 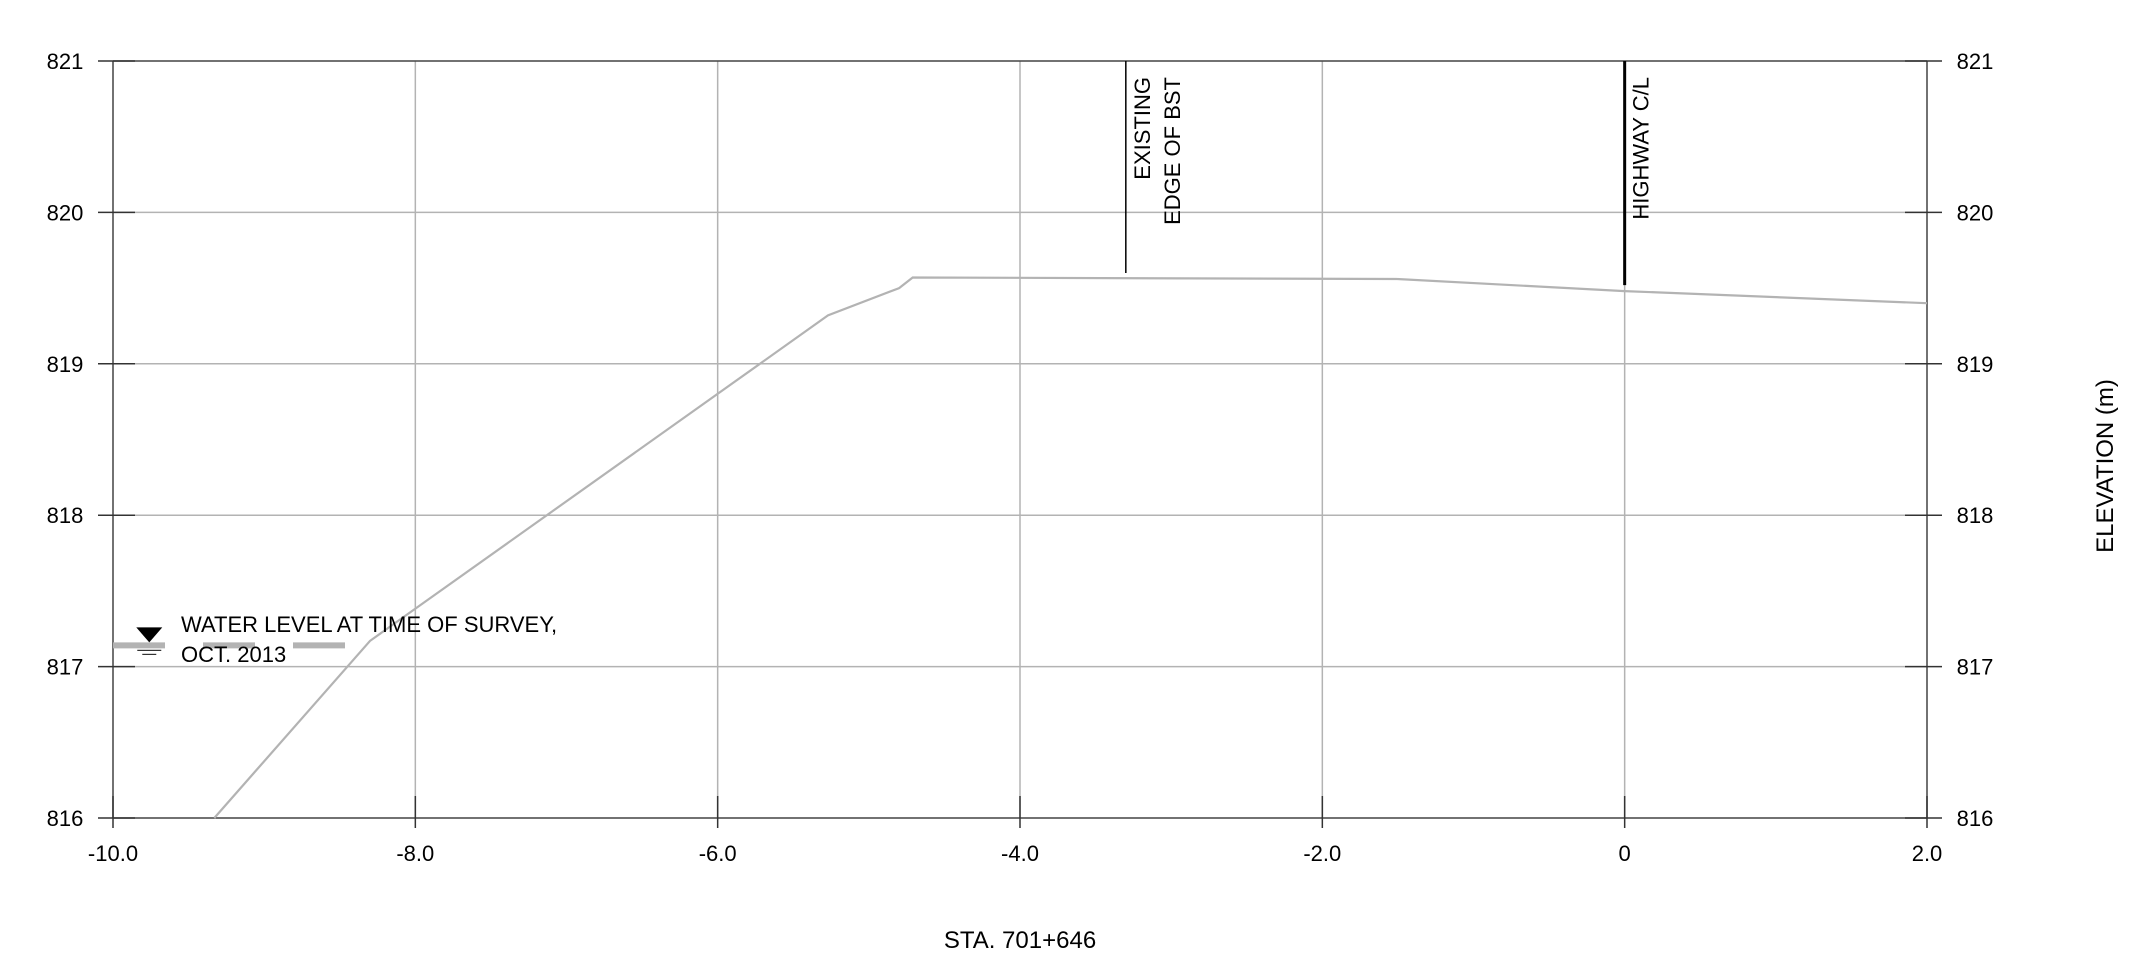 I want to click on y-tick-label-left: 817, so click(x=65, y=667).